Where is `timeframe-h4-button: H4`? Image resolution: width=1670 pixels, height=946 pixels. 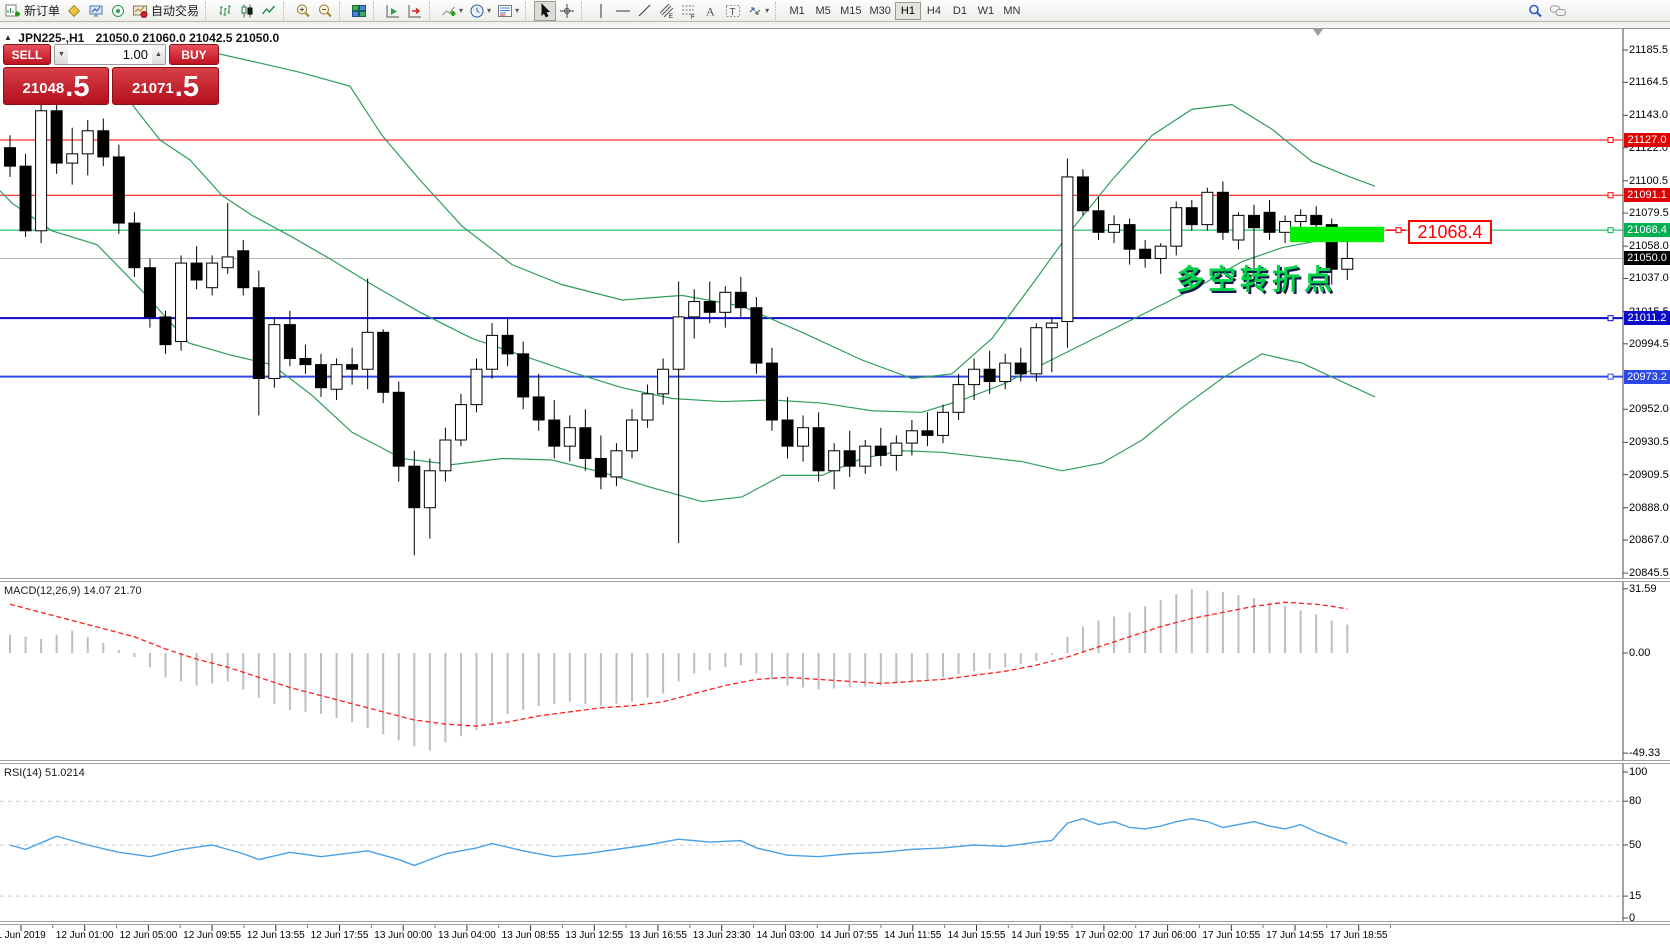 timeframe-h4-button: H4 is located at coordinates (934, 11).